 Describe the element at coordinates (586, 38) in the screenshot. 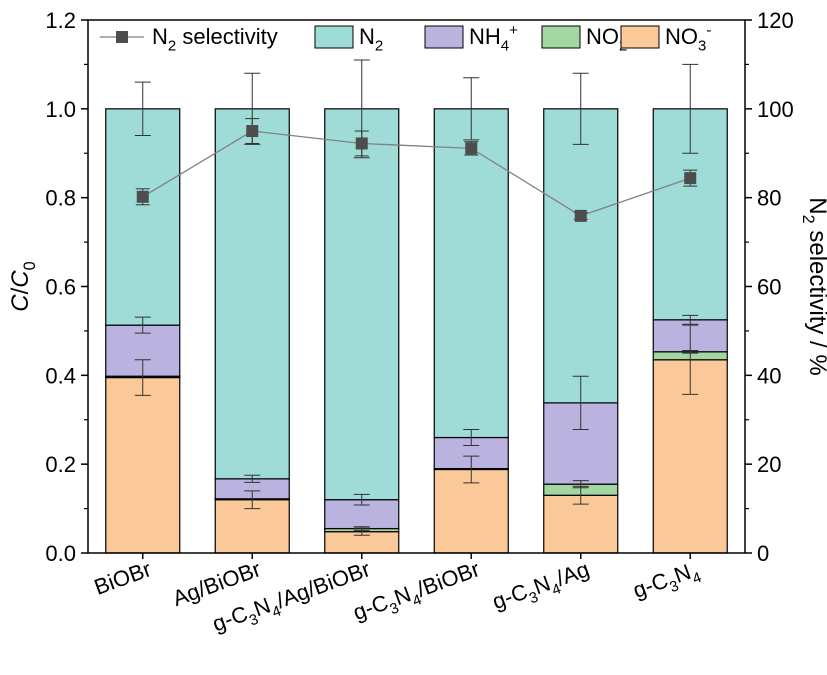

I see `legend-item-no2: NO2-` at that location.